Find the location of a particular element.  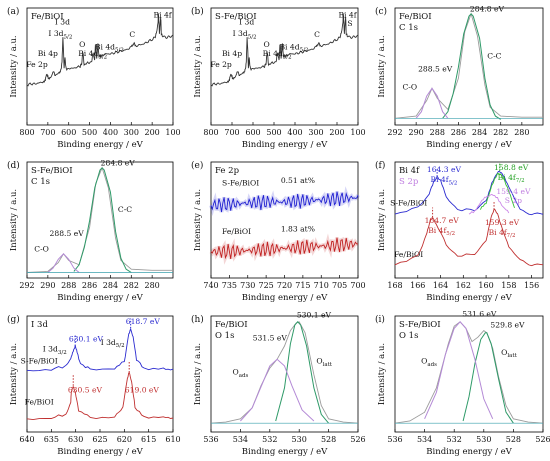

annotation: 630.5 eV is located at coordinates (85, 389).